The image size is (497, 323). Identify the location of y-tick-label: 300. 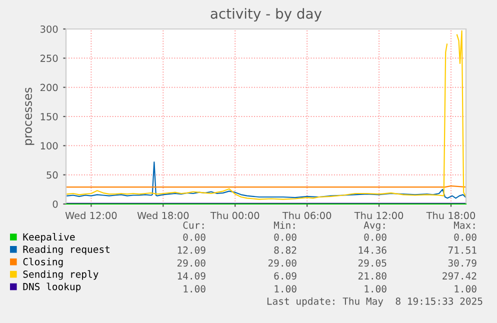
(49, 29).